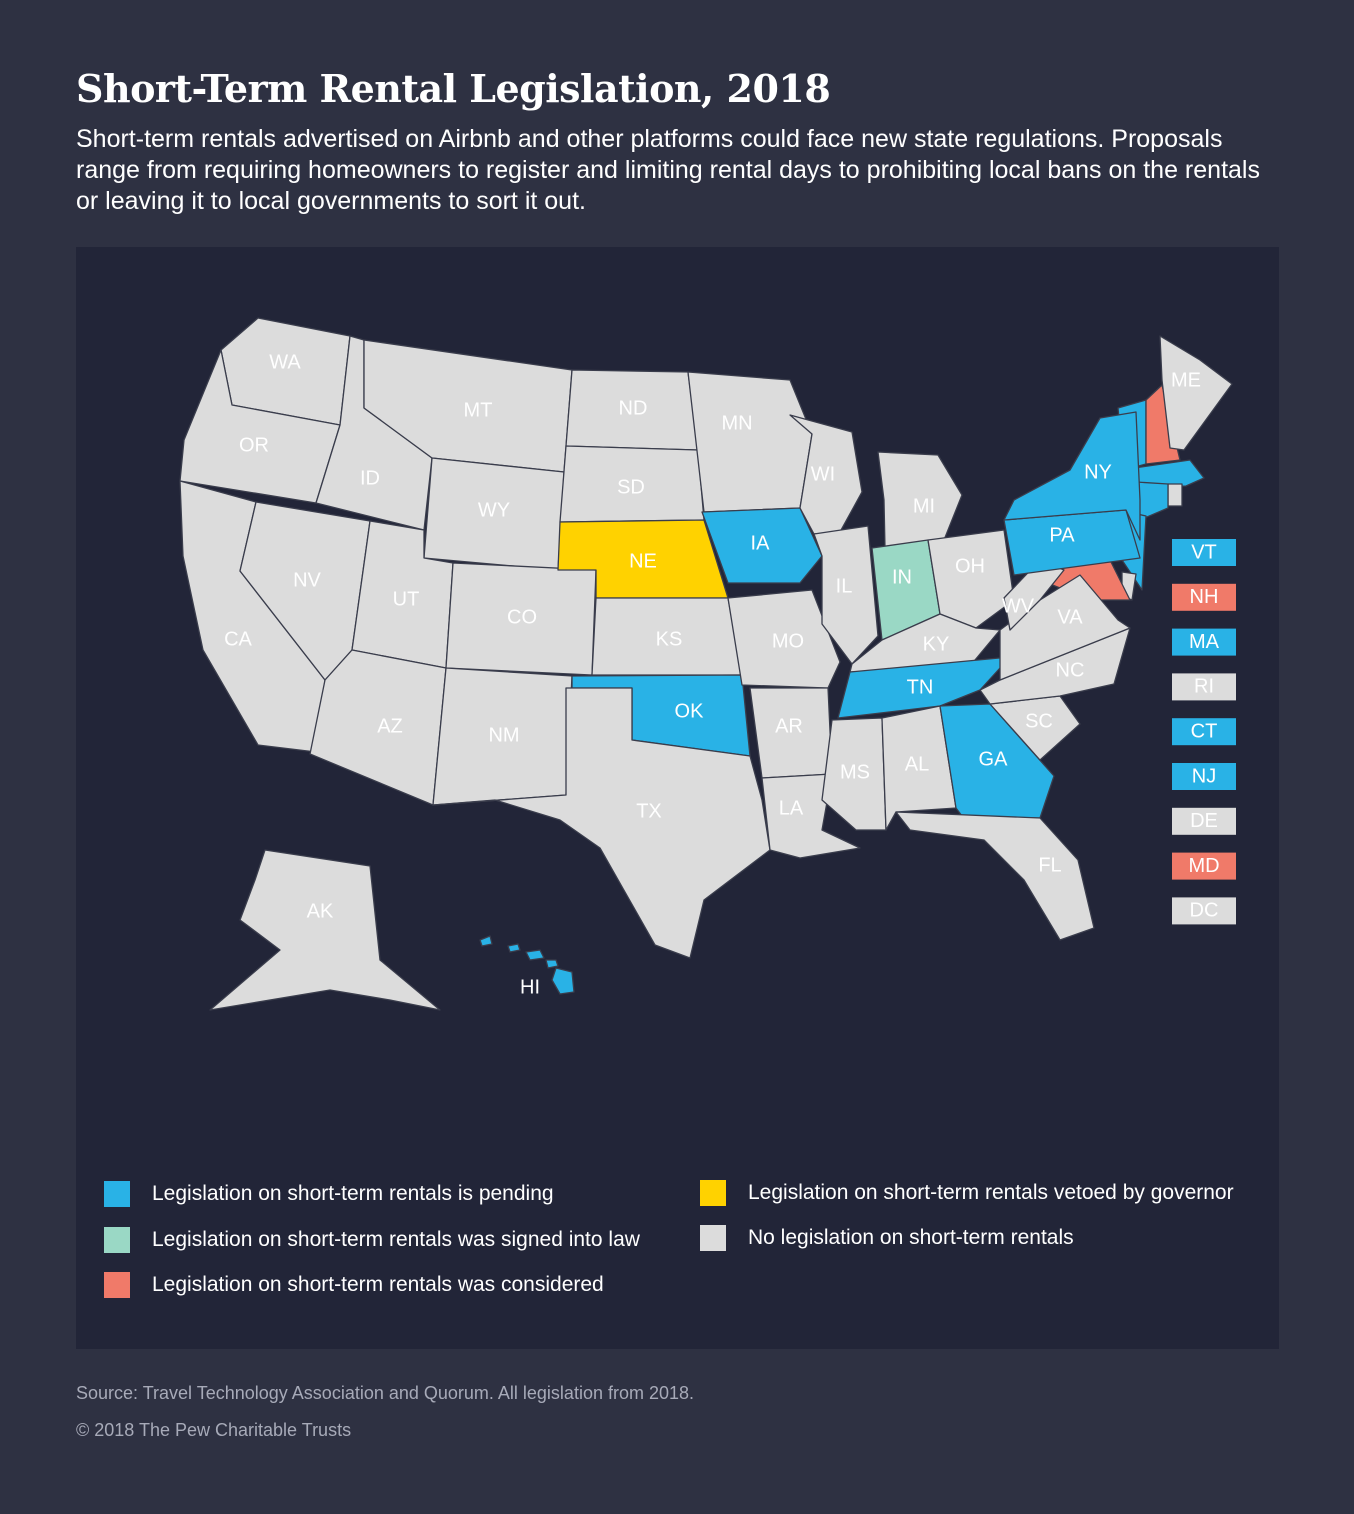  Describe the element at coordinates (669, 639) in the screenshot. I see `state-label-ks: KS` at that location.